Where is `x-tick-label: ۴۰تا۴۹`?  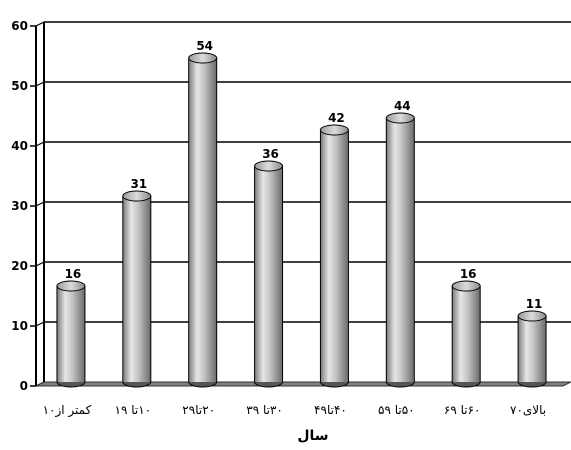
x-tick-label: ۴۰تا۴۹ is located at coordinates (330, 410).